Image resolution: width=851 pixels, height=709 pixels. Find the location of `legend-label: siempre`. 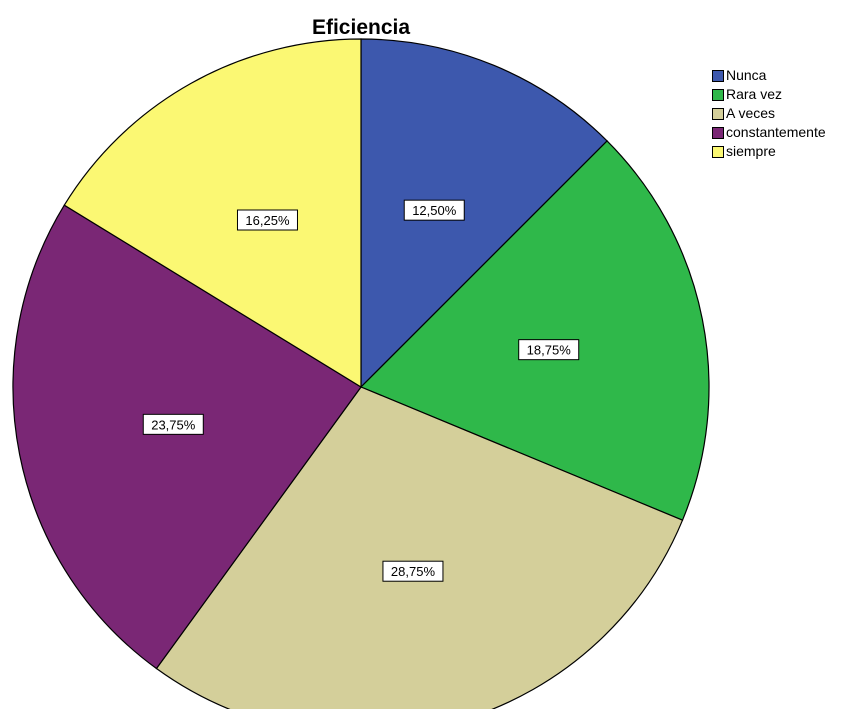

legend-label: siempre is located at coordinates (751, 151).